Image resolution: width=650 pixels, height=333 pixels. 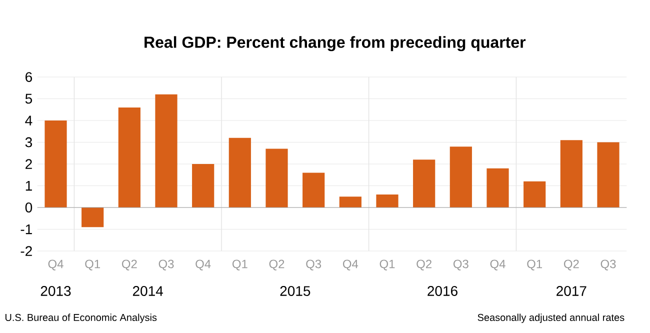 What do you see at coordinates (26, 251) in the screenshot?
I see `y-tick-label: -2` at bounding box center [26, 251].